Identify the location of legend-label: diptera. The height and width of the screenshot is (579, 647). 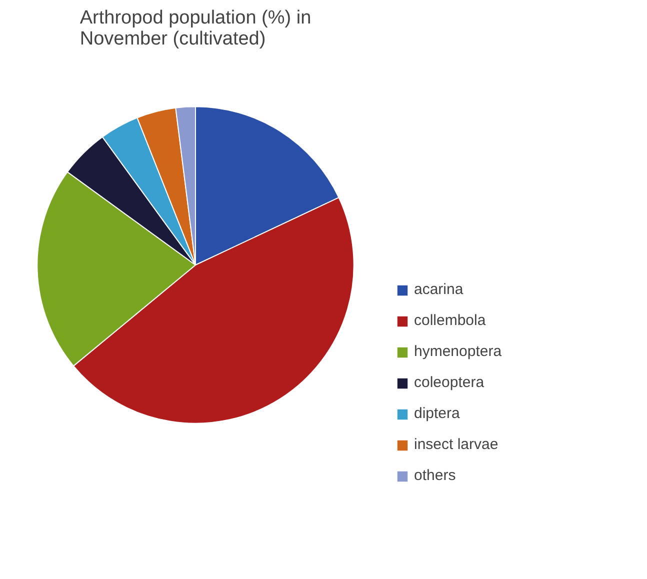
(437, 413).